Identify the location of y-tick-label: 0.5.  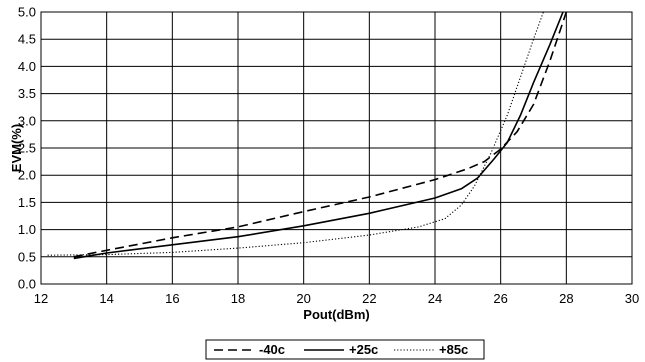
(27, 256).